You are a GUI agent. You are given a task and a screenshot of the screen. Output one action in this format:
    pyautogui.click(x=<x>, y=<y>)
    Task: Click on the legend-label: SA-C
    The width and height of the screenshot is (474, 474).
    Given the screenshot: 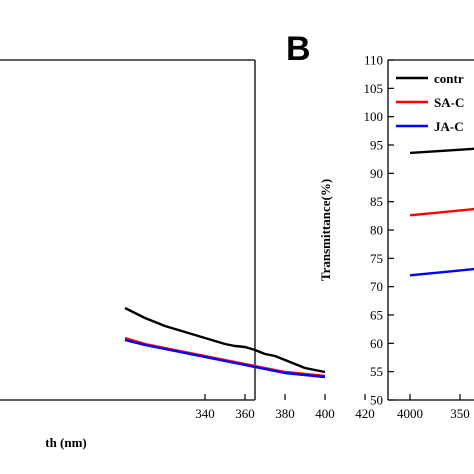 What is the action you would take?
    pyautogui.click(x=449, y=102)
    